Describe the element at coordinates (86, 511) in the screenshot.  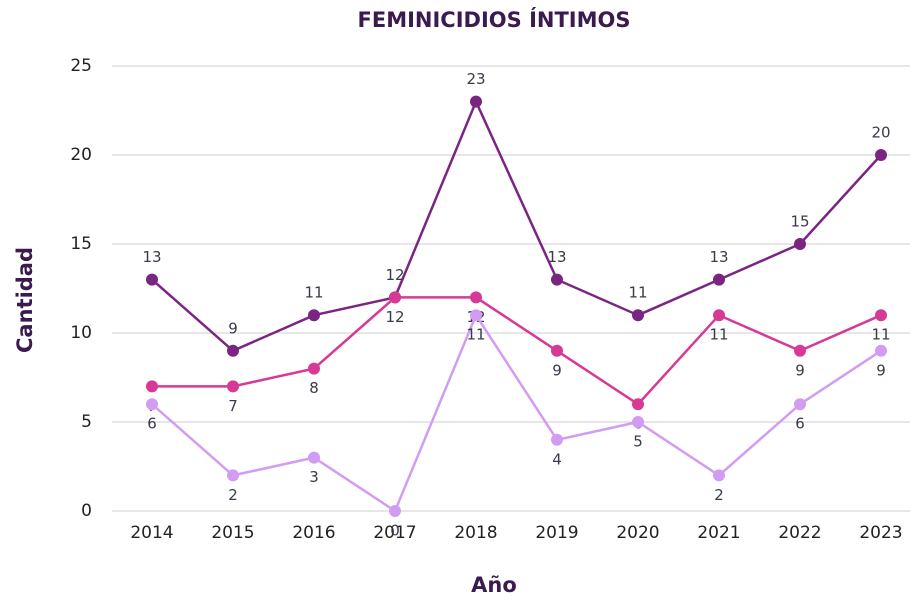
I see `y-tick-label: 0` at that location.